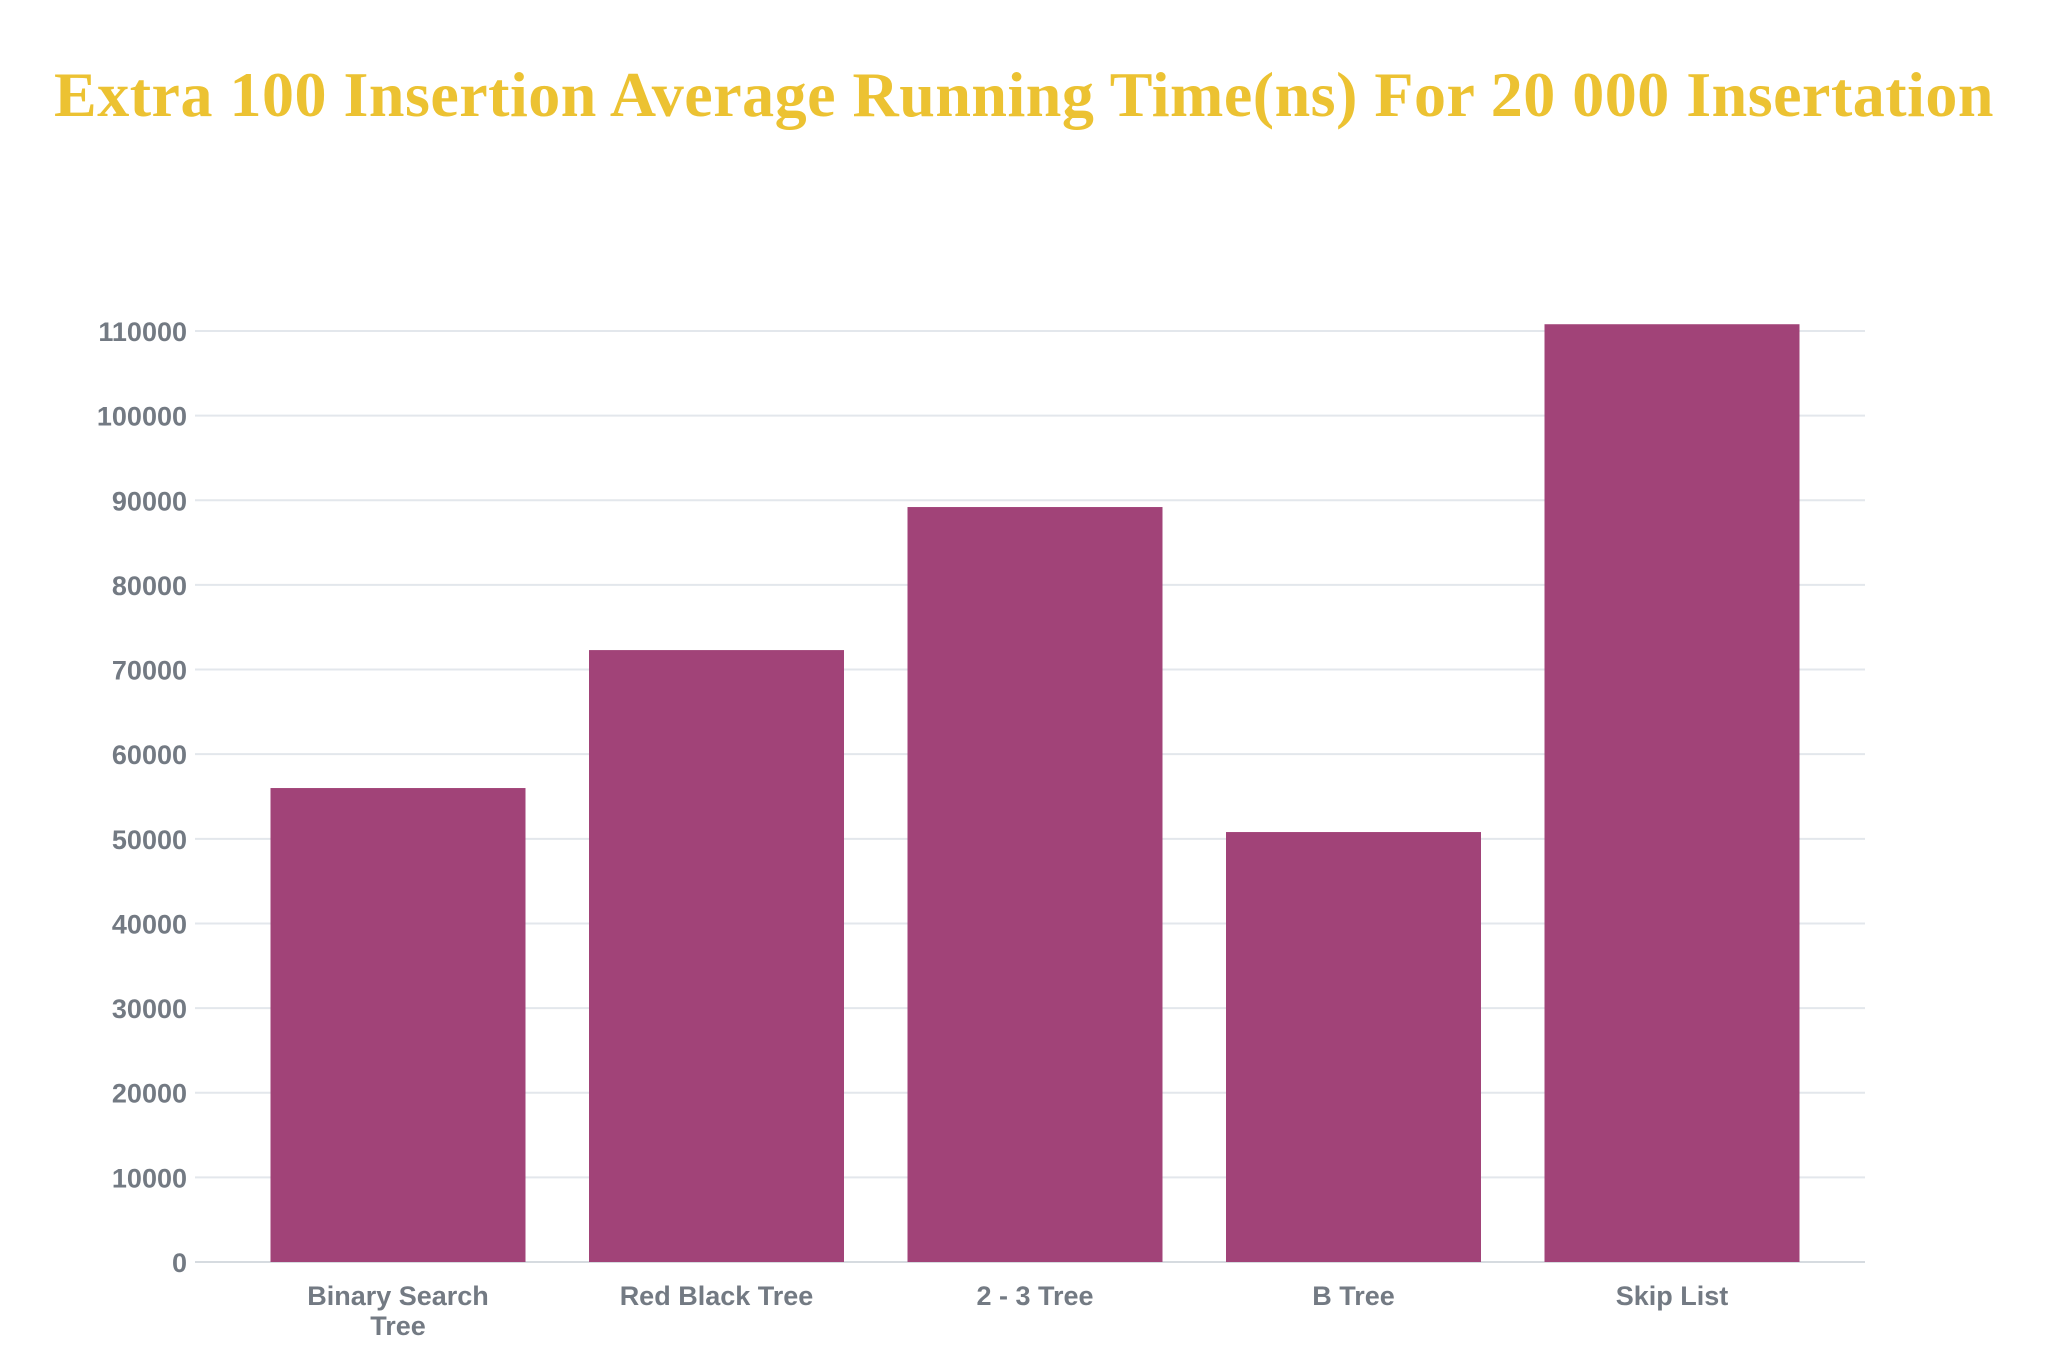 Image resolution: width=2048 pixels, height=1364 pixels. What do you see at coordinates (142, 417) in the screenshot?
I see `y-tick-label: 100000` at bounding box center [142, 417].